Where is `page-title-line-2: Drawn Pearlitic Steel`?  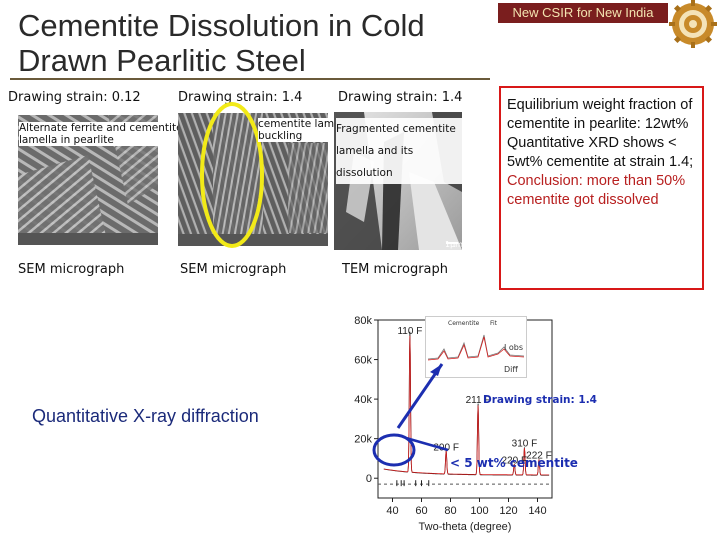 page-title-line-2: Drawn Pearlitic Steel is located at coordinates (162, 60).